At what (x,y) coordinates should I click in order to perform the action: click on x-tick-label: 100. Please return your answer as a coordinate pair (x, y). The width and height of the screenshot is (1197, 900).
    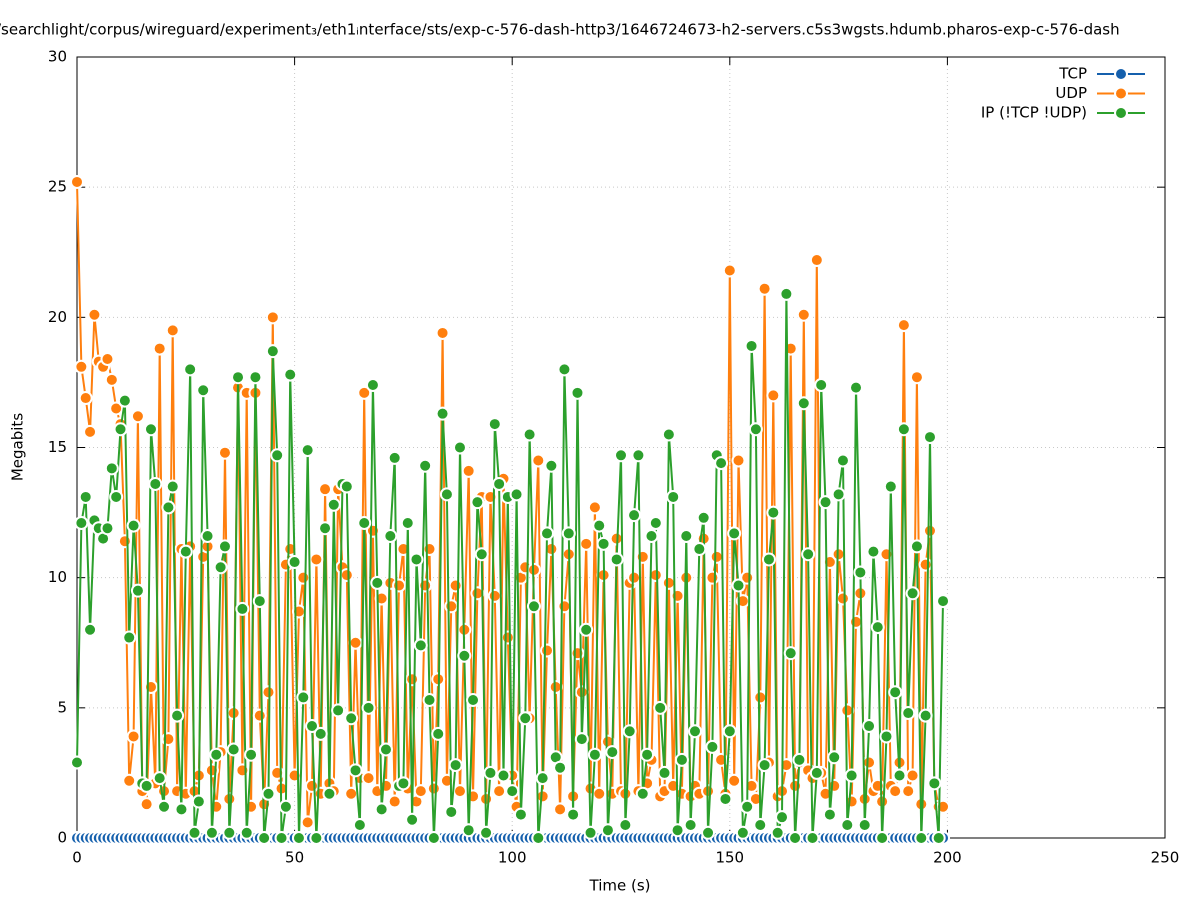
    Looking at the image, I should click on (512, 858).